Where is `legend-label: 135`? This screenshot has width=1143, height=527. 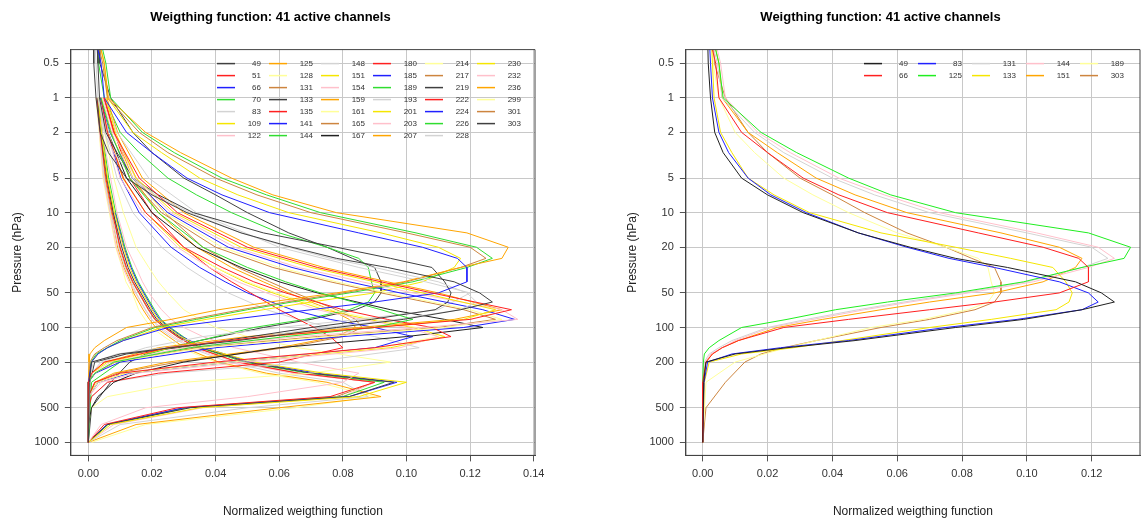
legend-label: 135 is located at coordinates (306, 111).